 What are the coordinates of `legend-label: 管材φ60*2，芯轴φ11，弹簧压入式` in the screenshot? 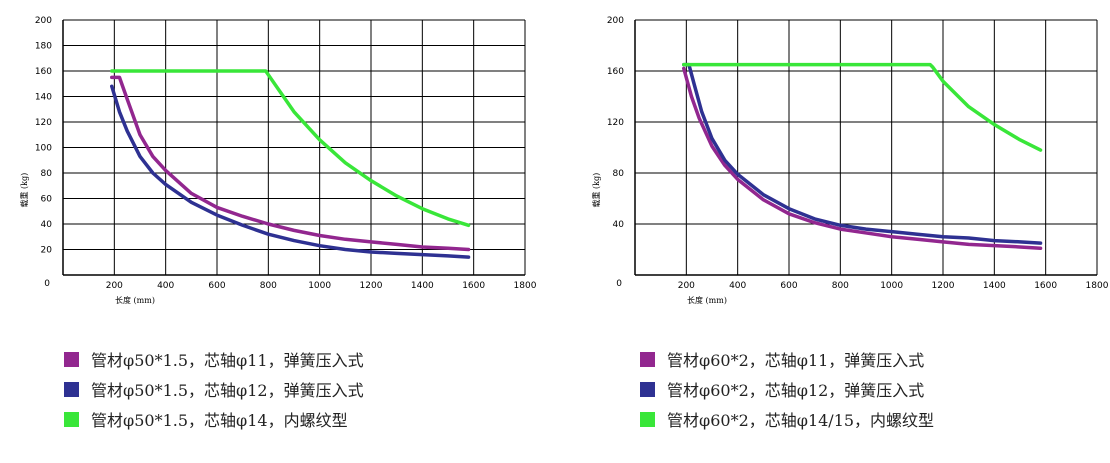 It's located at (796, 360).